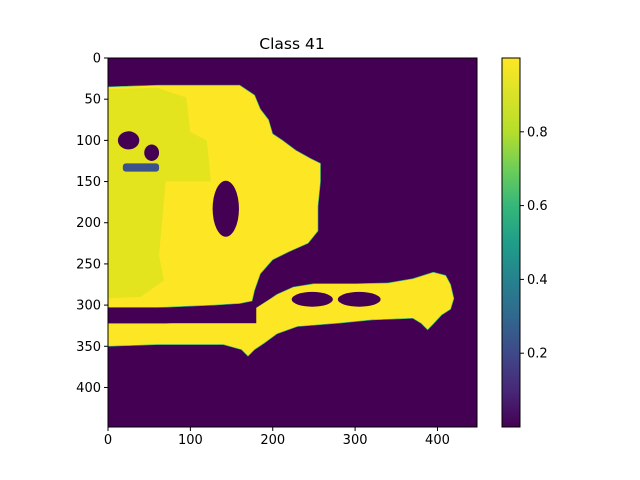 Image resolution: width=640 pixels, height=480 pixels. What do you see at coordinates (312, 299) in the screenshot?
I see `heatmap-hole-b` at bounding box center [312, 299].